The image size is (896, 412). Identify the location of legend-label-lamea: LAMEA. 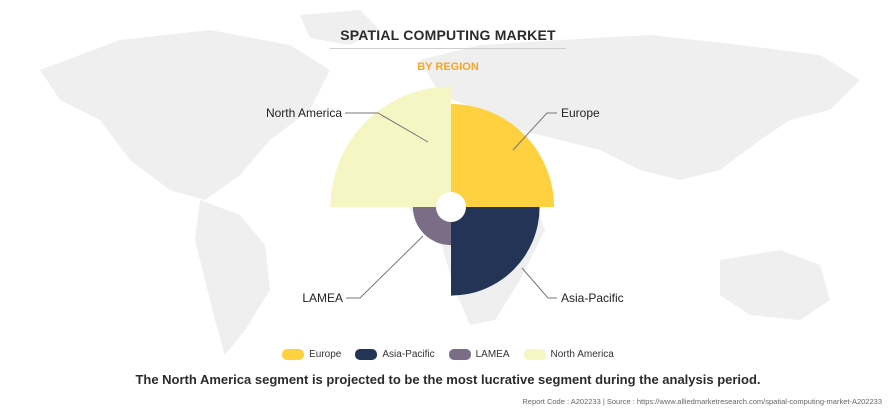
(492, 354).